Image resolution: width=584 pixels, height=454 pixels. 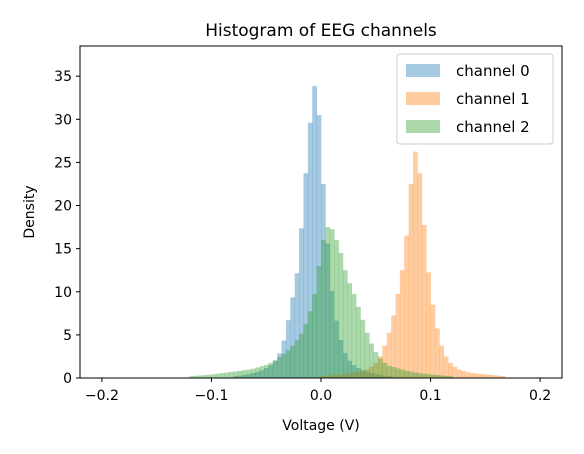 What do you see at coordinates (493, 127) in the screenshot?
I see `legend-label: channel 2` at bounding box center [493, 127].